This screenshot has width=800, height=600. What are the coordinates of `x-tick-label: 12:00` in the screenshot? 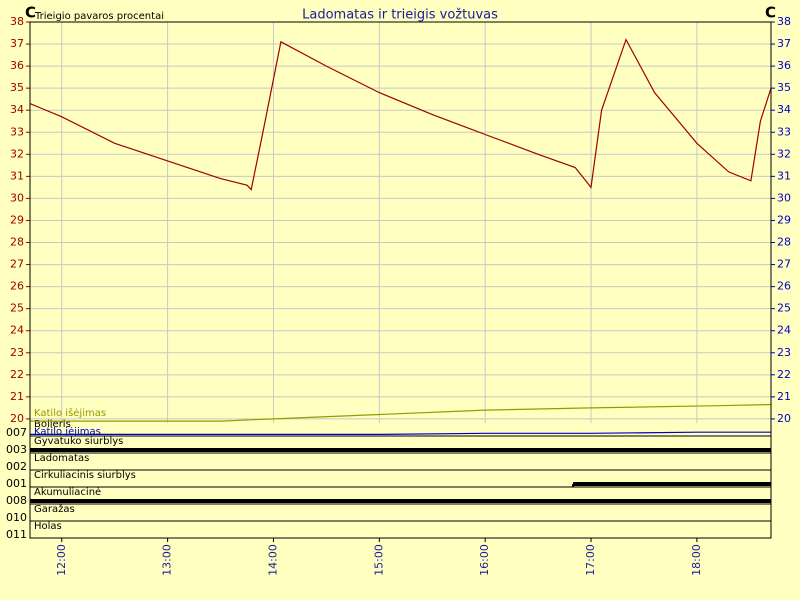 It's located at (61, 560).